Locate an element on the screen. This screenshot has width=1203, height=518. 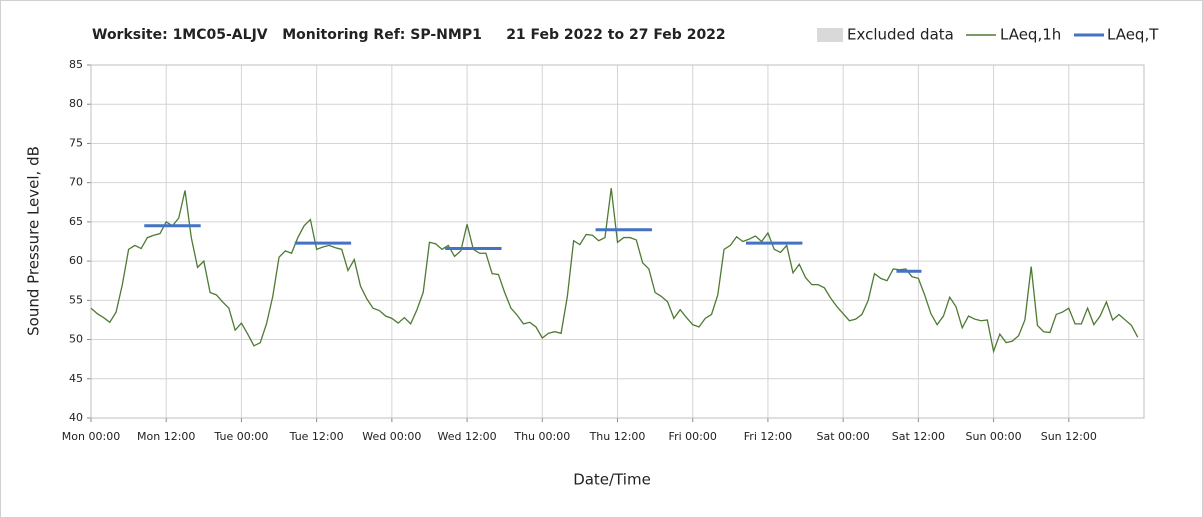
x-tick-label: Fri 00:00 is located at coordinates (693, 436).